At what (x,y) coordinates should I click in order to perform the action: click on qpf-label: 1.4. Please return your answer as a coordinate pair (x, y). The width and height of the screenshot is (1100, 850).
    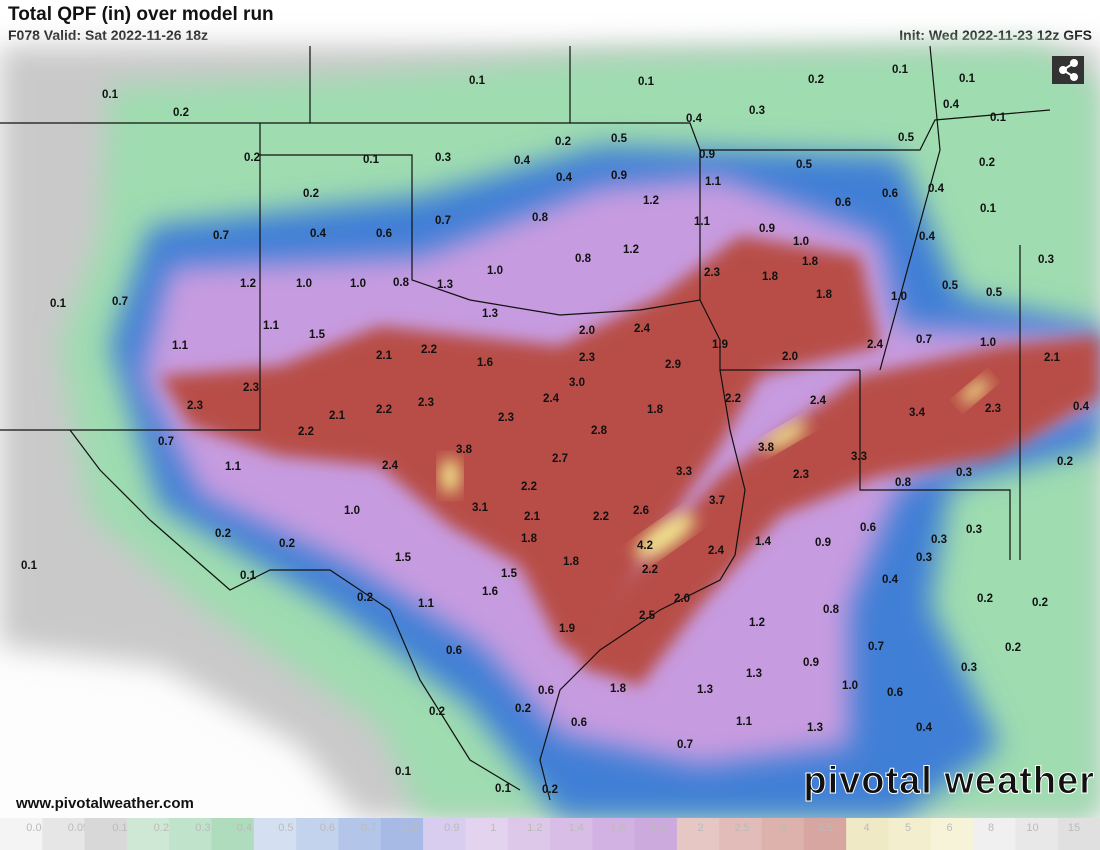
    Looking at the image, I should click on (763, 542).